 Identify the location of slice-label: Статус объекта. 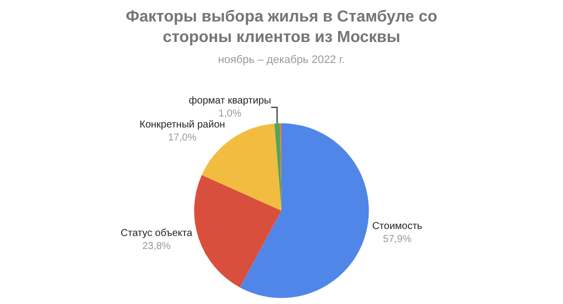
(156, 233).